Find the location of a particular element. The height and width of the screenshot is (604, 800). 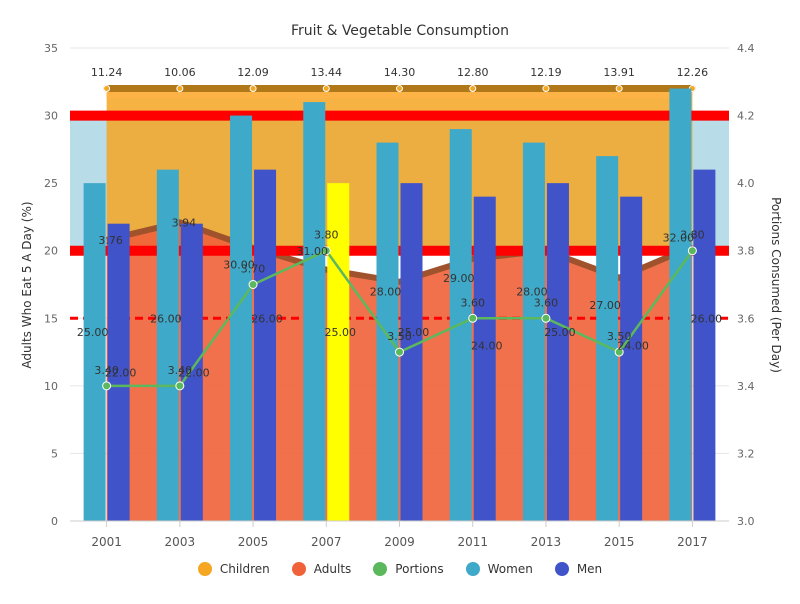

legend-item-men: Men is located at coordinates (578, 569).